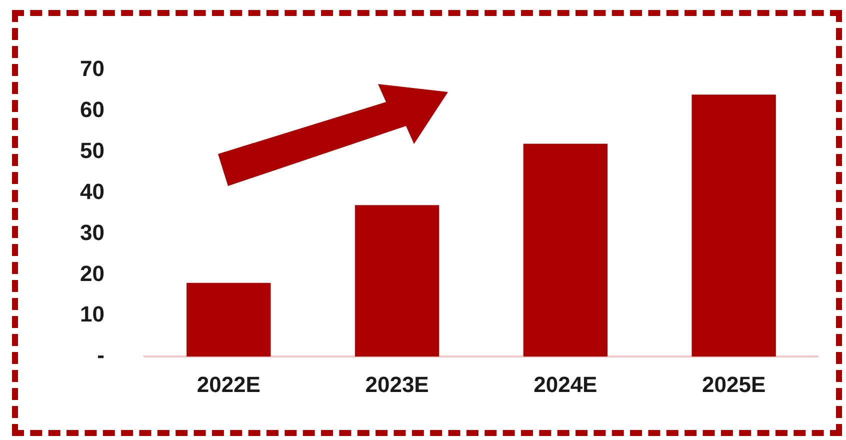 This screenshot has height=440, width=846. What do you see at coordinates (92, 69) in the screenshot?
I see `y-tick-label: 70` at bounding box center [92, 69].